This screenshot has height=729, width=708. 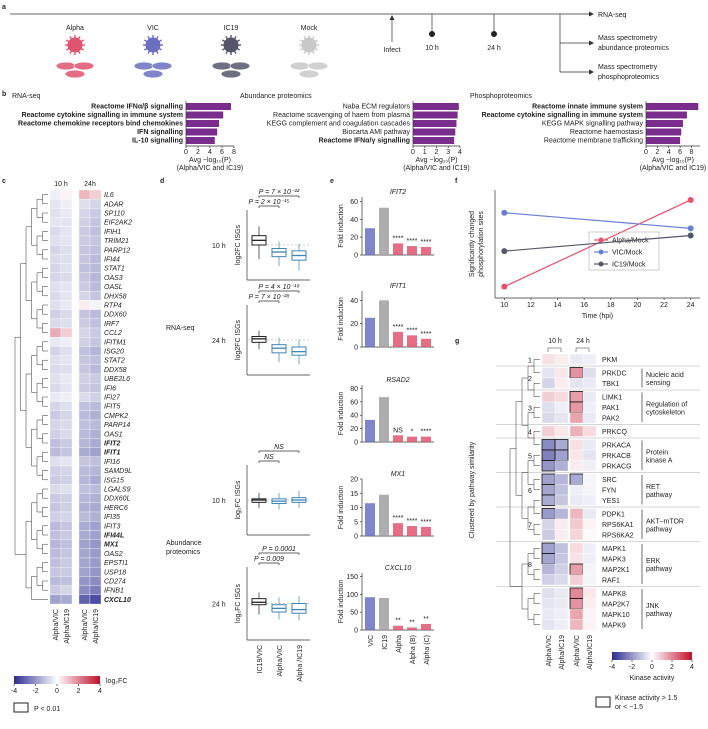 What do you see at coordinates (100, 691) in the screenshot?
I see `colorbar-tick-label: 4` at bounding box center [100, 691].